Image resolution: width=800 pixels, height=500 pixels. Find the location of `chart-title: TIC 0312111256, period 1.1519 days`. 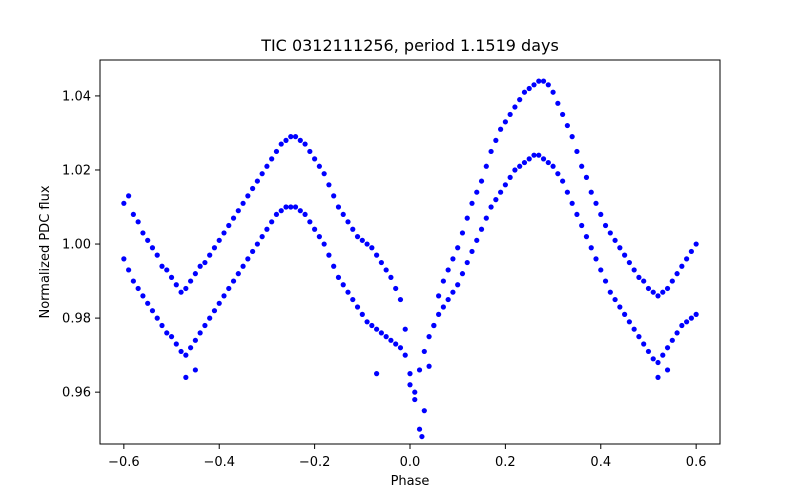

chart-title: TIC 0312111256, period 1.1519 days is located at coordinates (409, 45).